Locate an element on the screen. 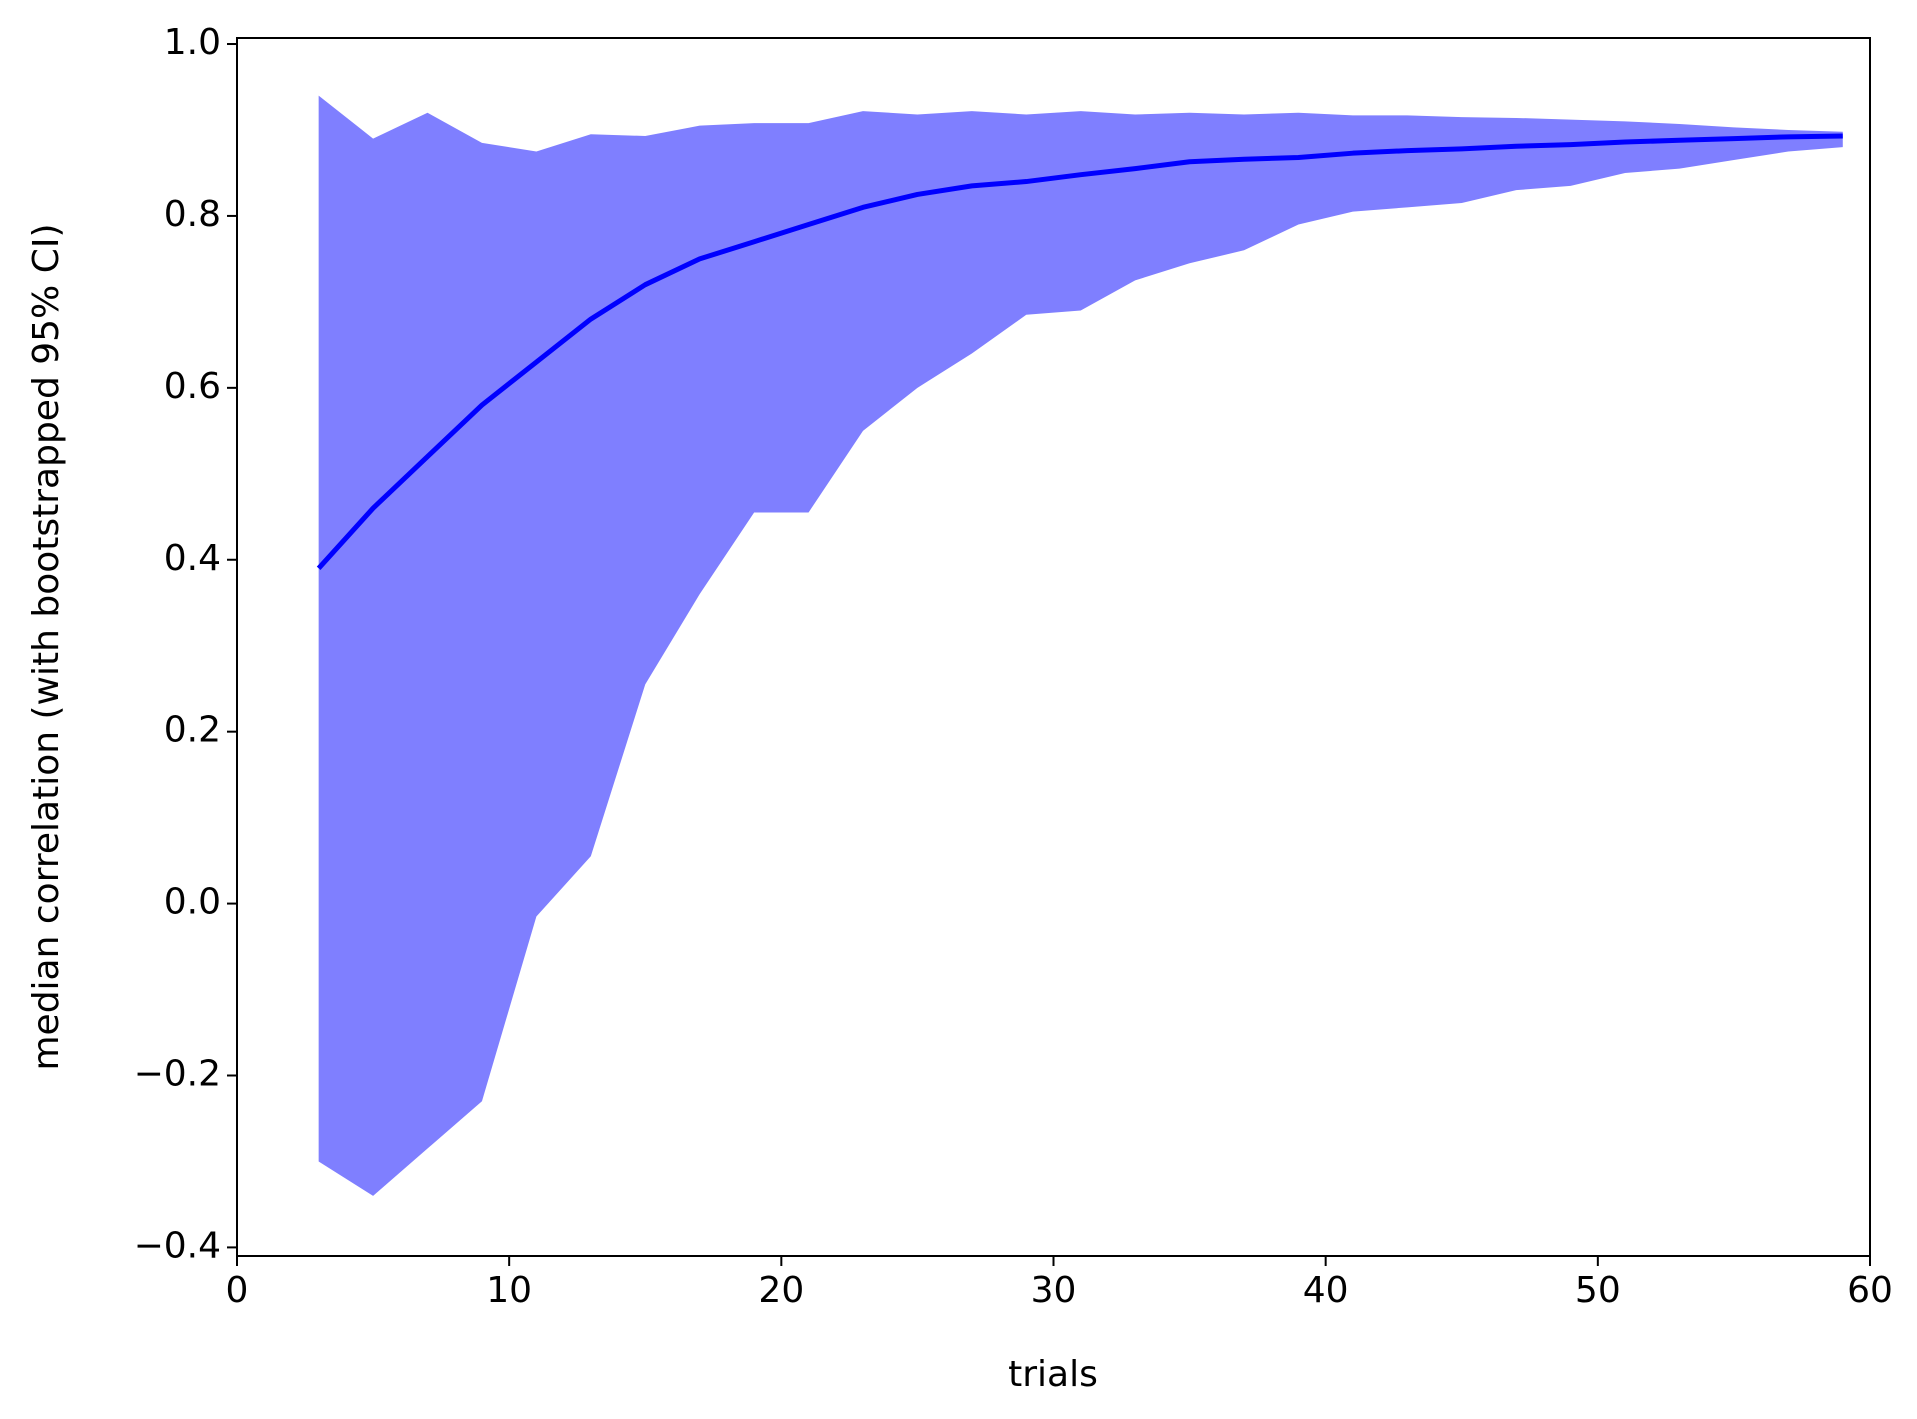  x-tick-label: 0 is located at coordinates (237, 1290).